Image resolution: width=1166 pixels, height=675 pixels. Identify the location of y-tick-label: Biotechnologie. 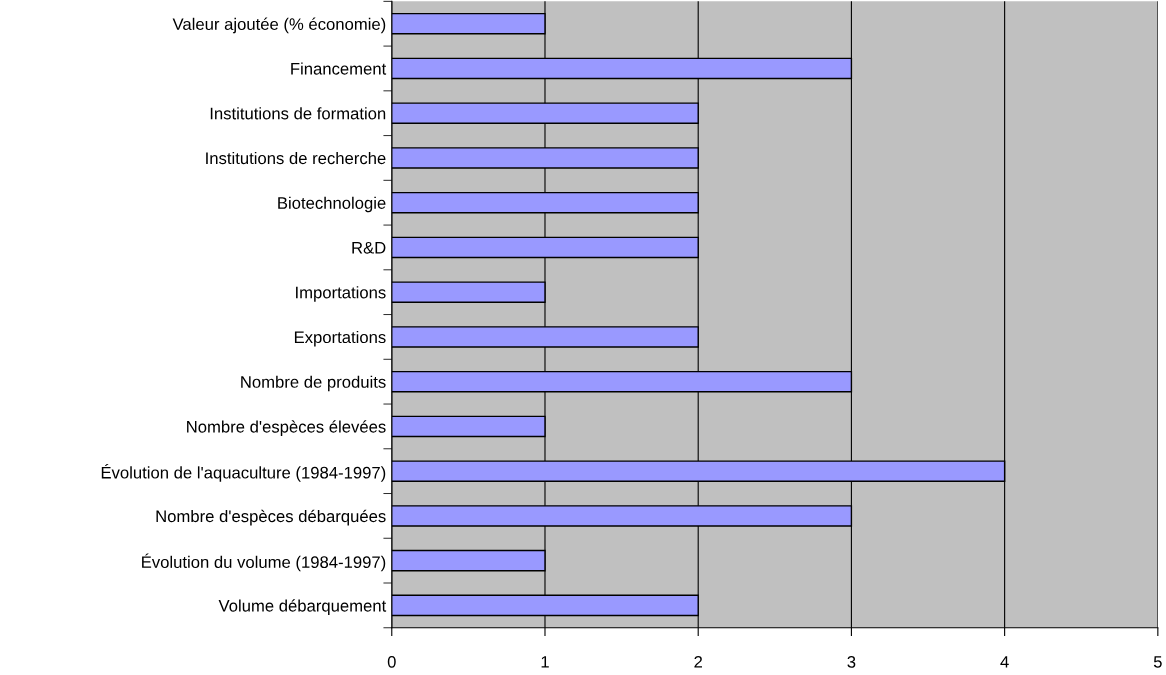
(332, 204).